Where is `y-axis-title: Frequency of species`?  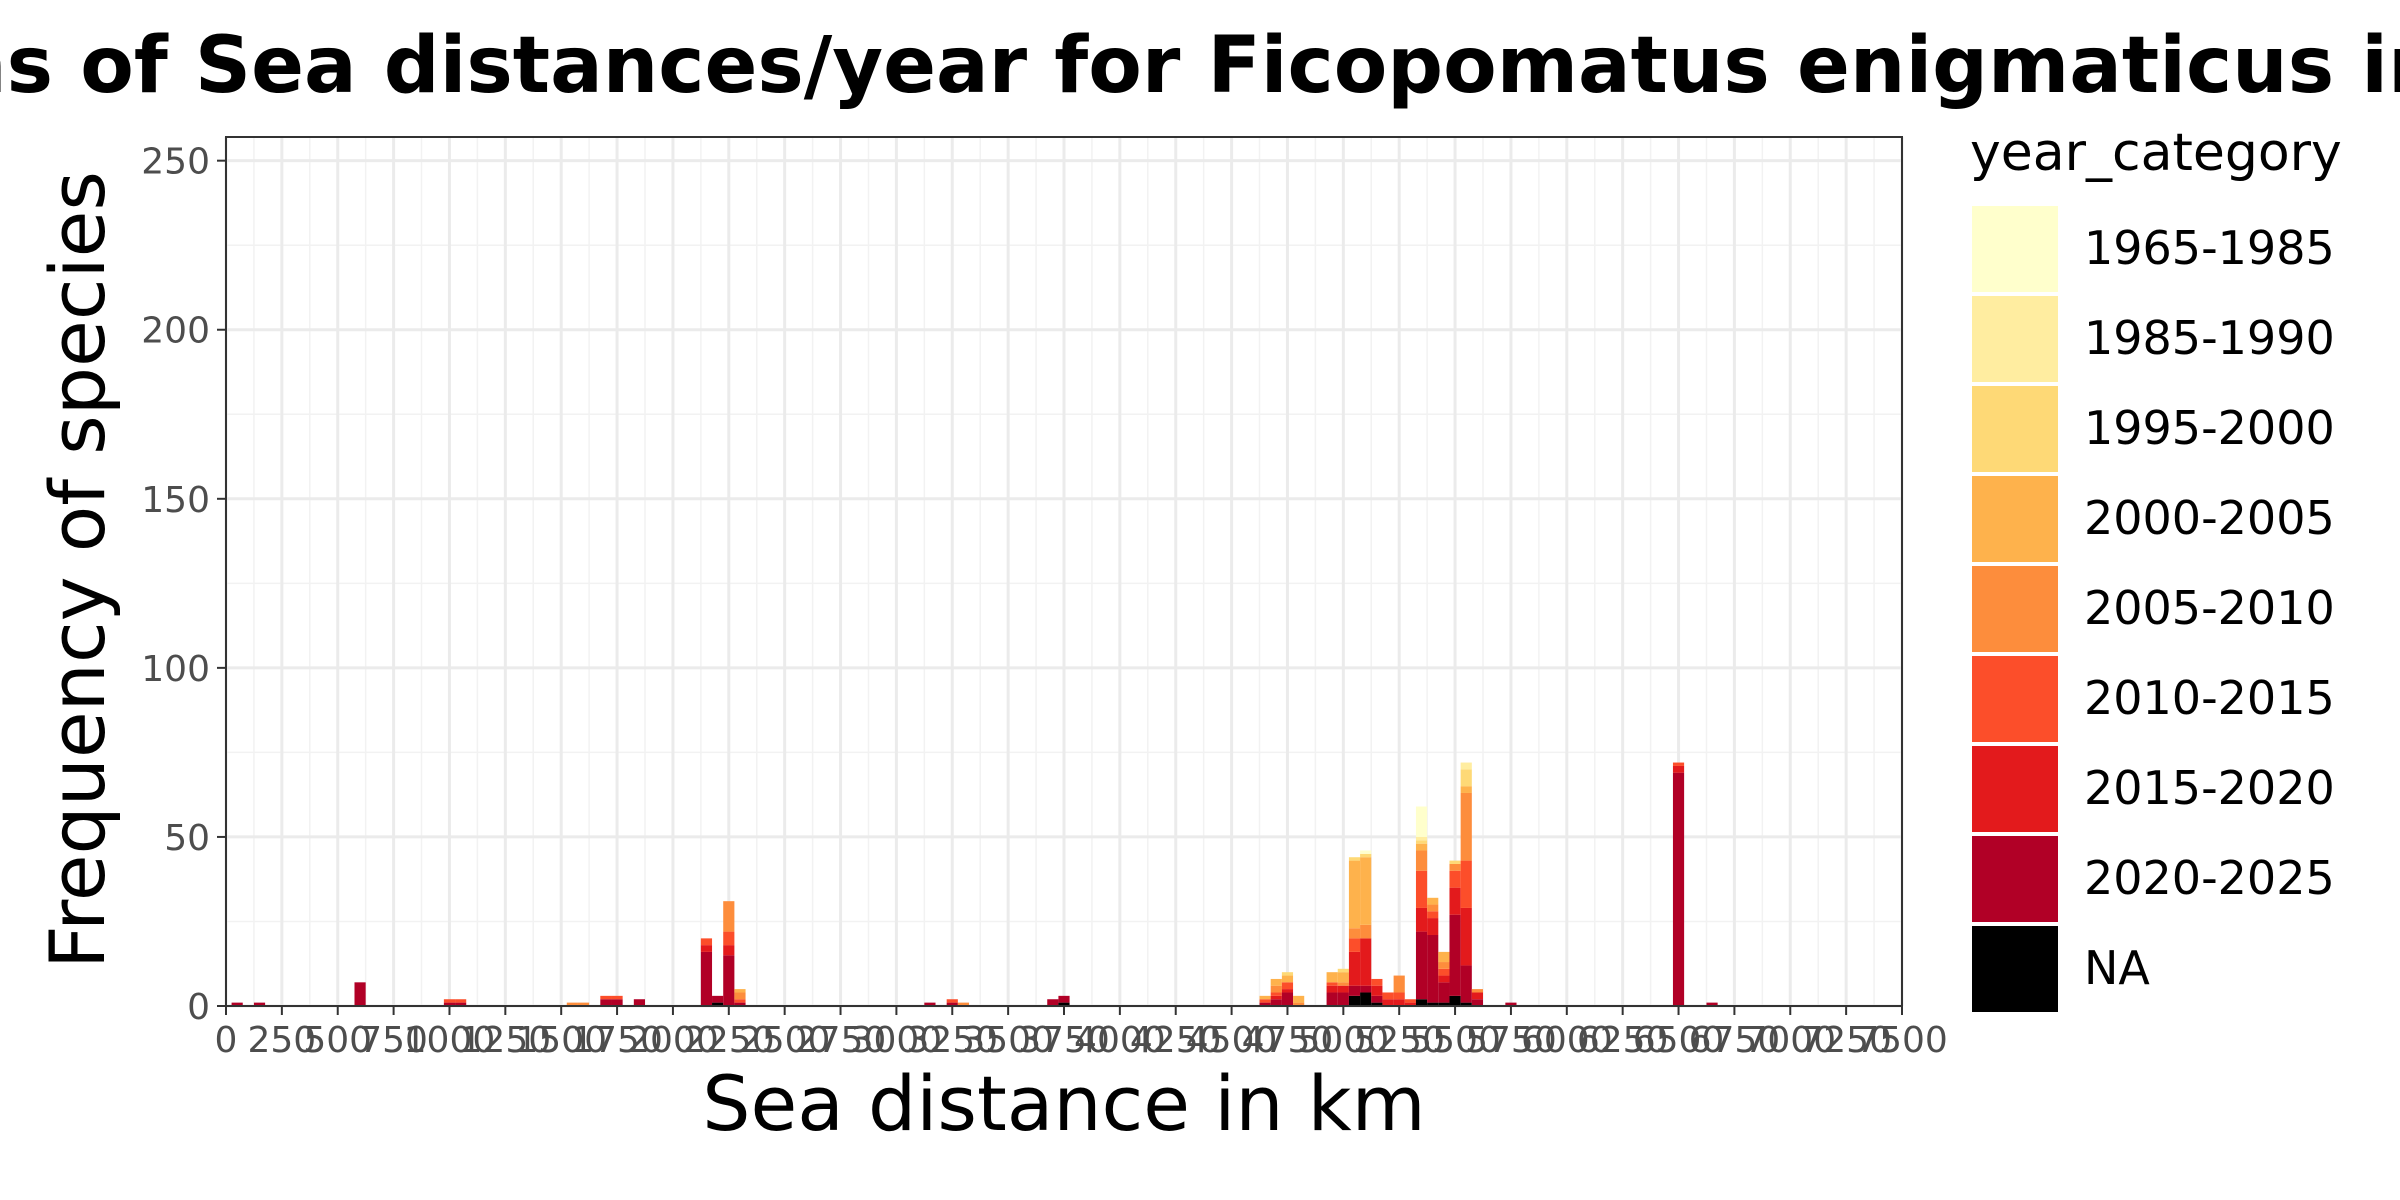
y-axis-title: Frequency of species is located at coordinates (77, 570).